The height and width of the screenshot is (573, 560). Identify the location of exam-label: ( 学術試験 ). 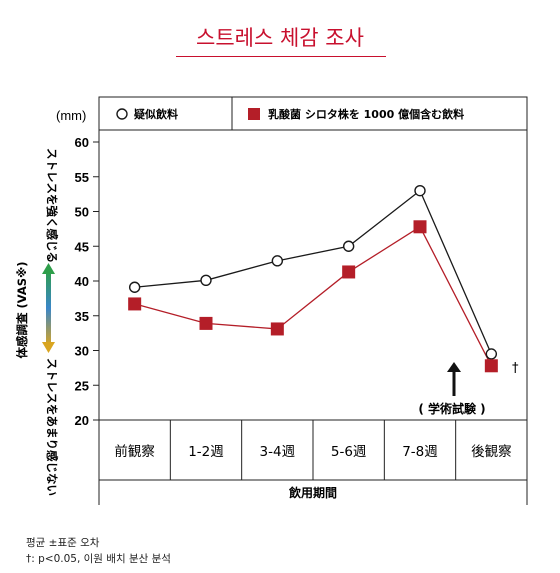
(451, 408).